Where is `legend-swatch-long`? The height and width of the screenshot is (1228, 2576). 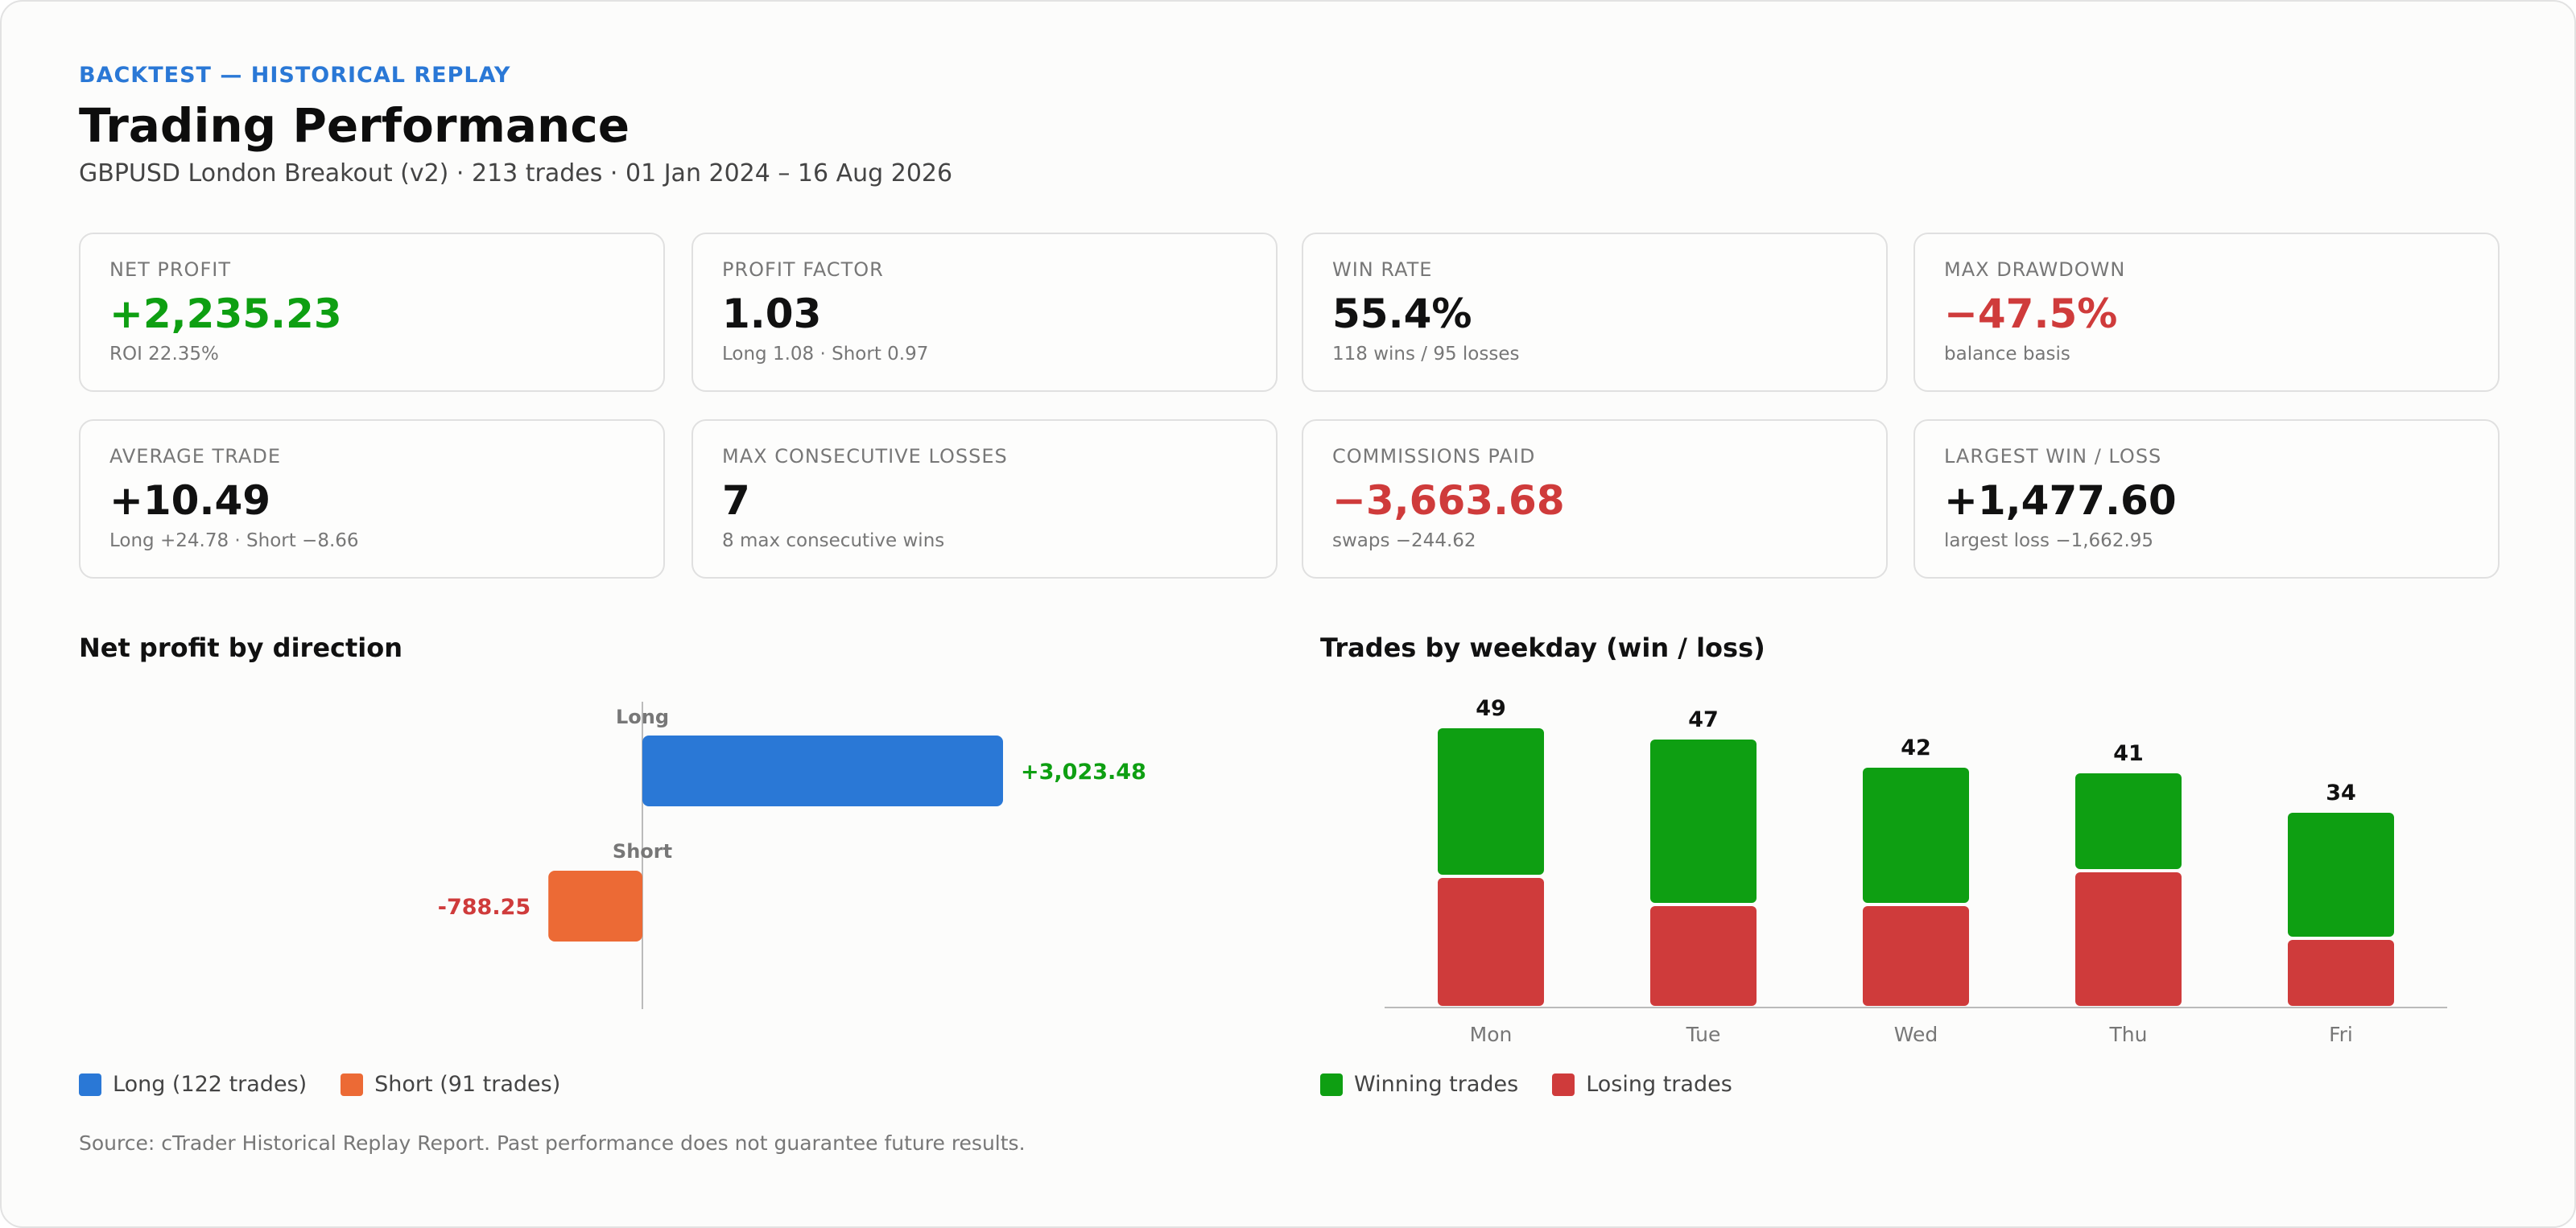 legend-swatch-long is located at coordinates (90, 1084).